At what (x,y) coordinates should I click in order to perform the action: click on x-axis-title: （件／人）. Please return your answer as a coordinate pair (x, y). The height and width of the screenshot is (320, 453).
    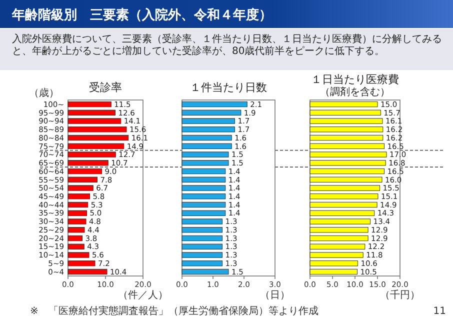
    Looking at the image, I should click on (143, 295).